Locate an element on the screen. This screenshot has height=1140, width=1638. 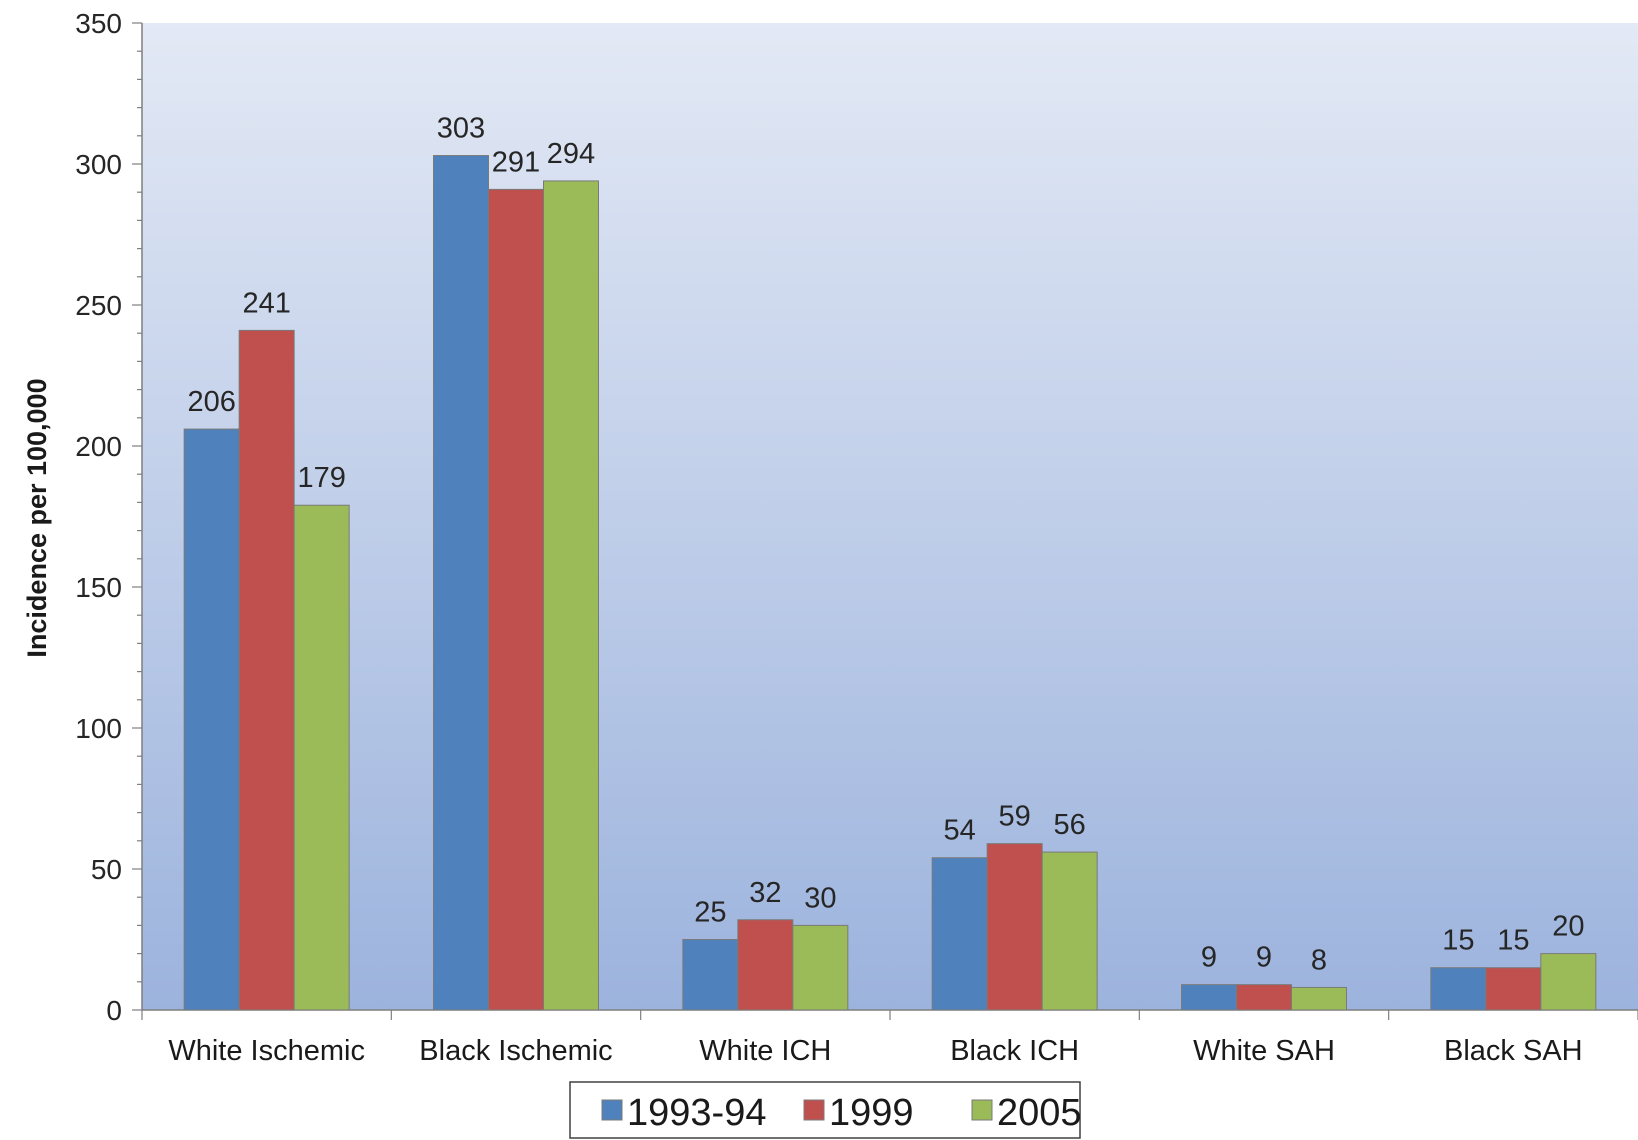
y-tick-label: 150 is located at coordinates (98, 587).